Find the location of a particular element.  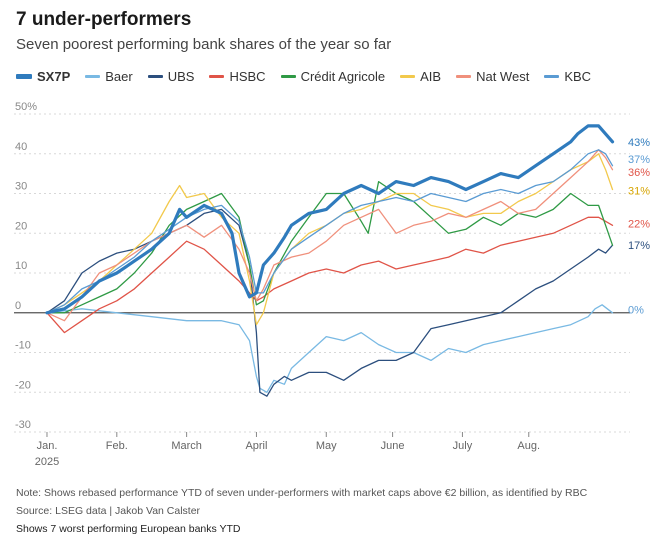

x-tick-label: June is located at coordinates (393, 446).